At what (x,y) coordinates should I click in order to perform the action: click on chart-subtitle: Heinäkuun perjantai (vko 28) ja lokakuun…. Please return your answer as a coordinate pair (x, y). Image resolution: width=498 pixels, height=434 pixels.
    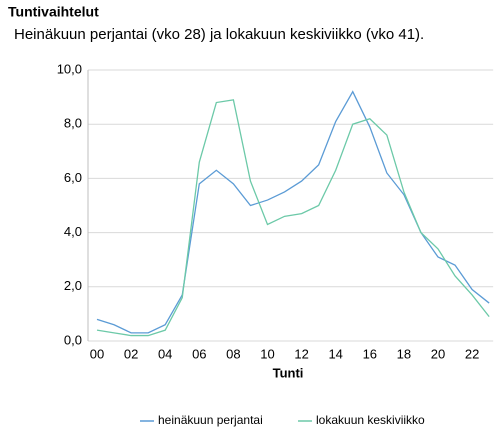
    Looking at the image, I should click on (219, 34).